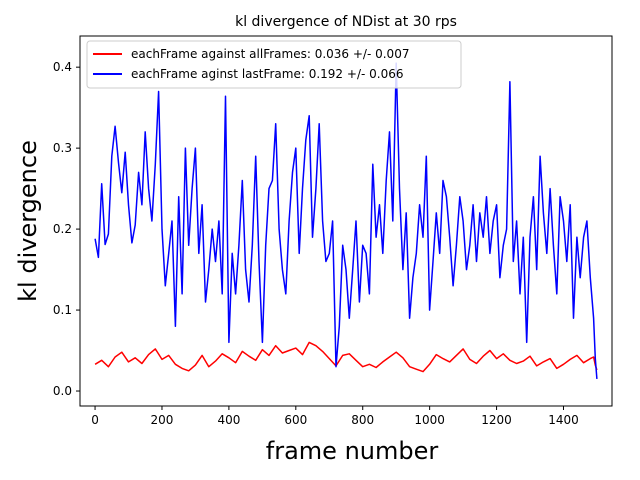 The image size is (640, 480). Describe the element at coordinates (335, 416) in the screenshot. I see `x-ticks: 0 200 400 600 800 1000 1200 1400` at that location.